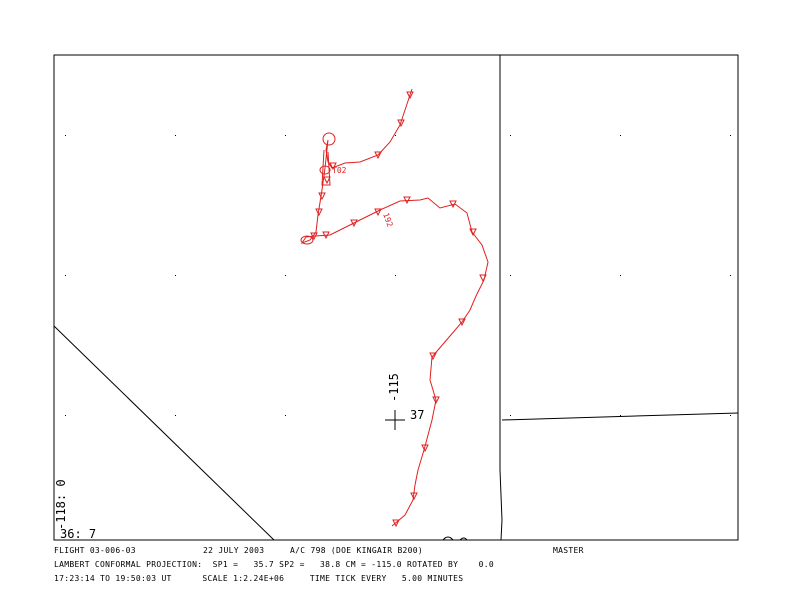 The height and width of the screenshot is (612, 792). Describe the element at coordinates (95, 550) in the screenshot. I see `footer-text: FLIGHT 03-006-03` at that location.